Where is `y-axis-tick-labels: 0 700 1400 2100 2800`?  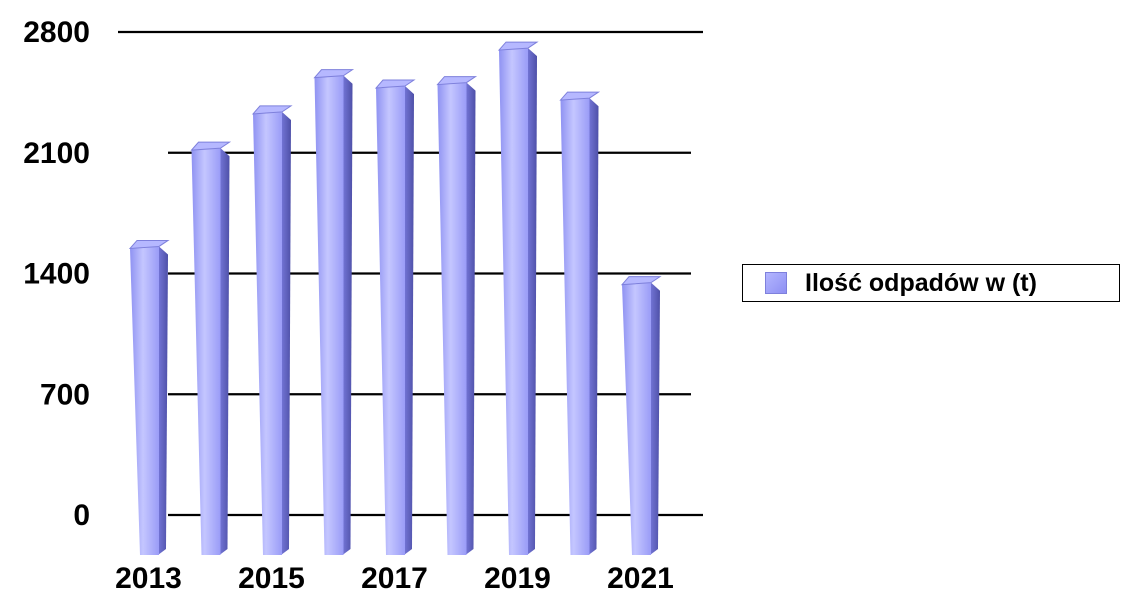 y-axis-tick-labels: 0 700 1400 2100 2800 is located at coordinates (56, 274).